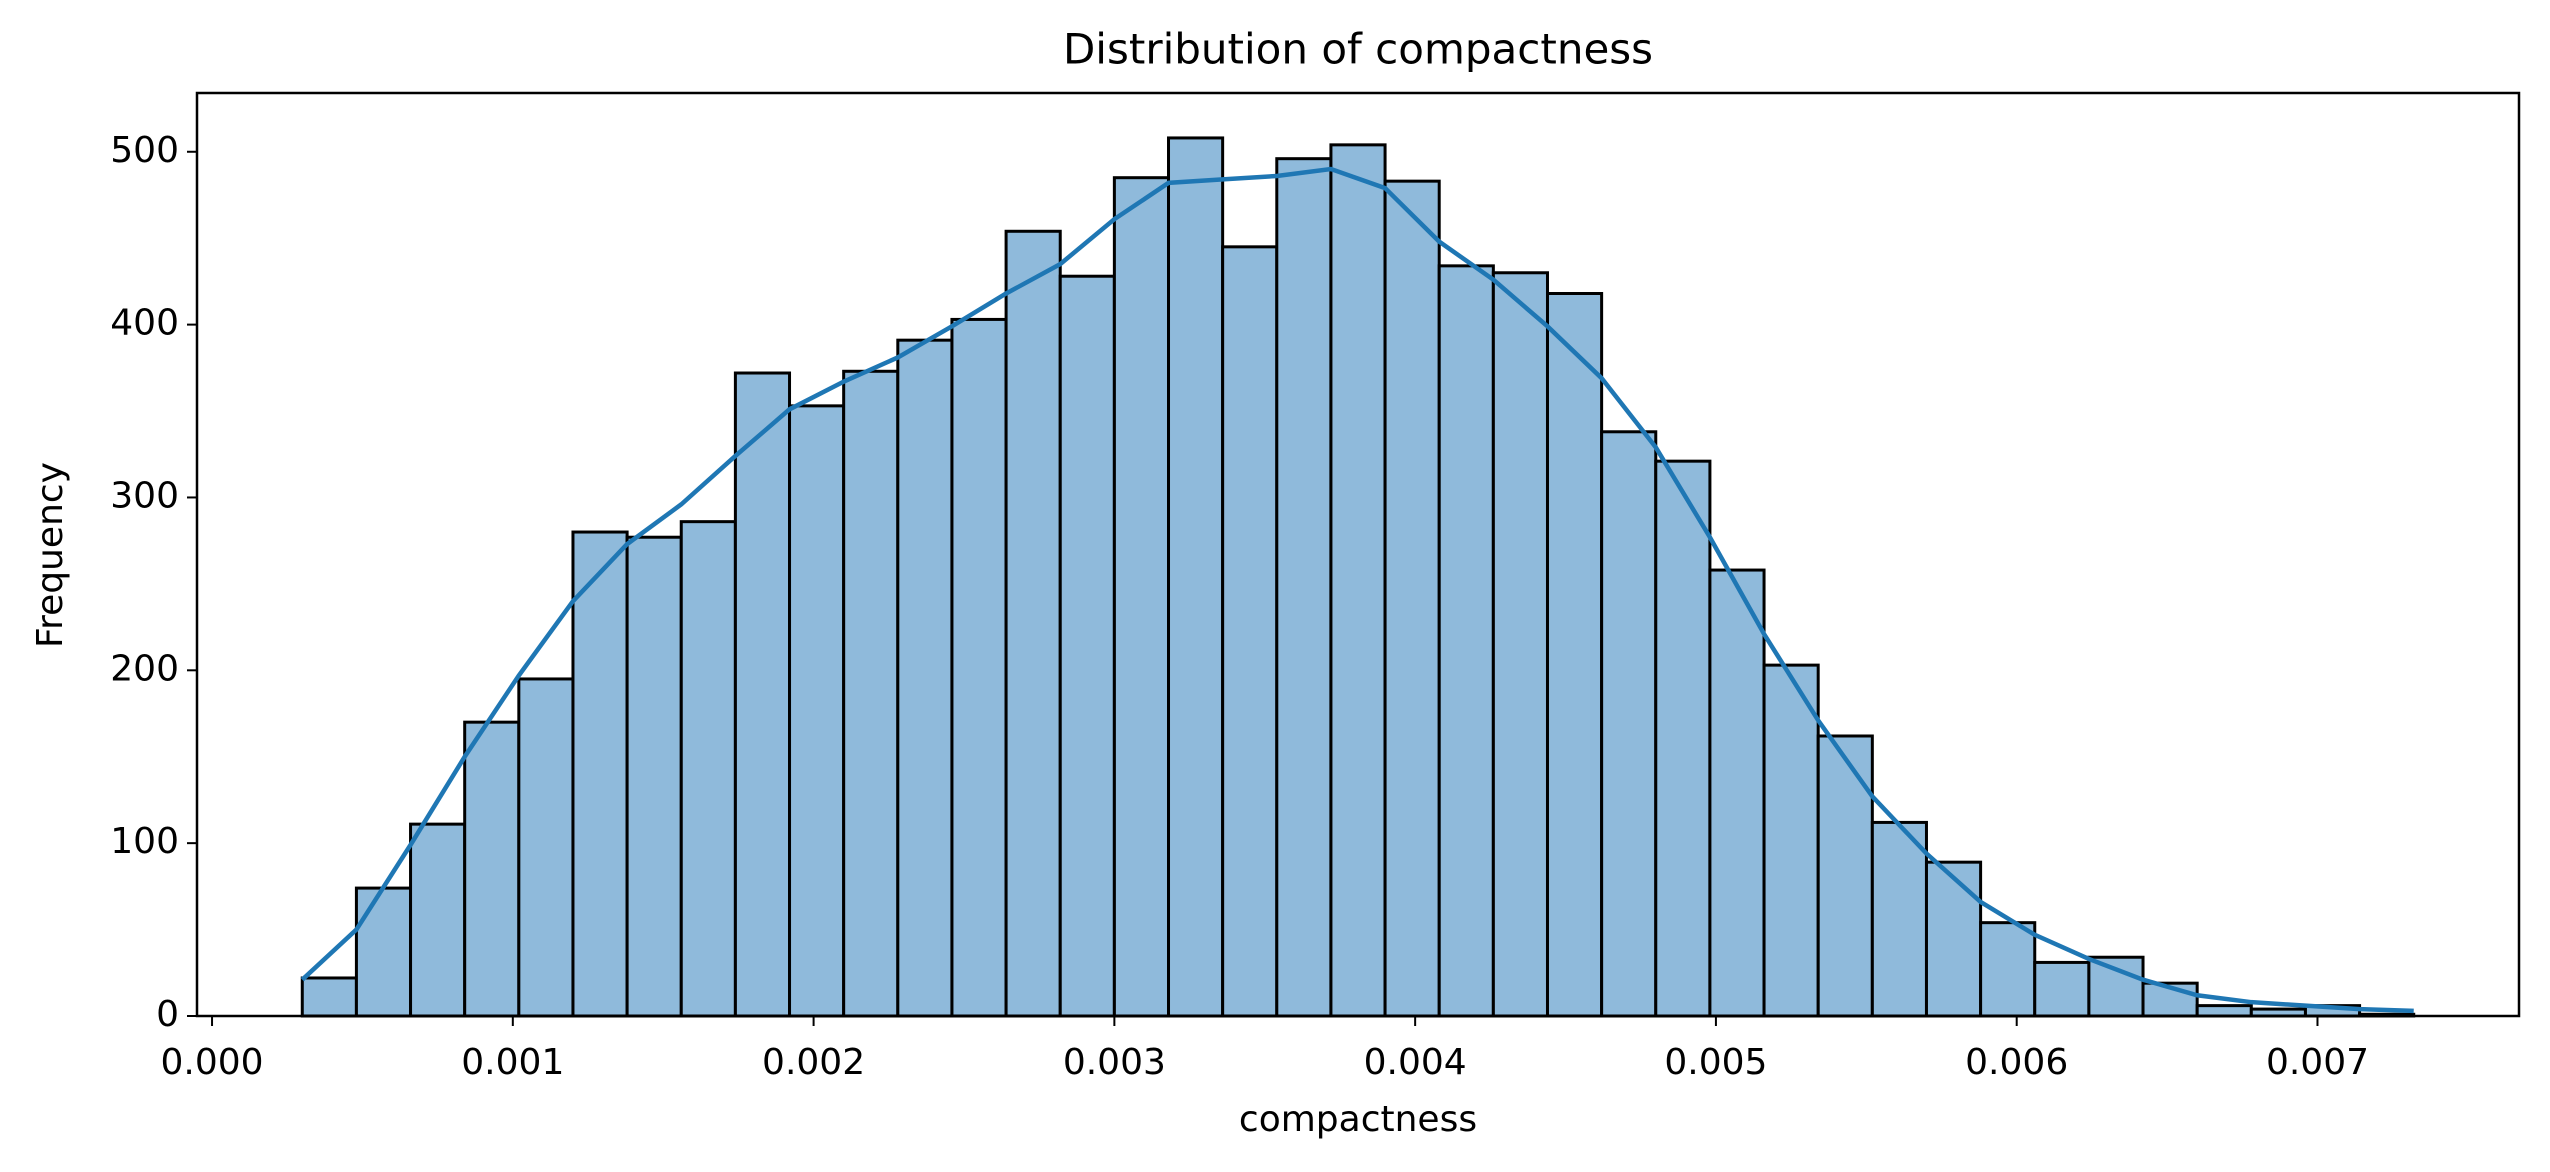 Image resolution: width=2550 pixels, height=1172 pixels. What do you see at coordinates (167, 1014) in the screenshot?
I see `y-tick-label: 0` at bounding box center [167, 1014].